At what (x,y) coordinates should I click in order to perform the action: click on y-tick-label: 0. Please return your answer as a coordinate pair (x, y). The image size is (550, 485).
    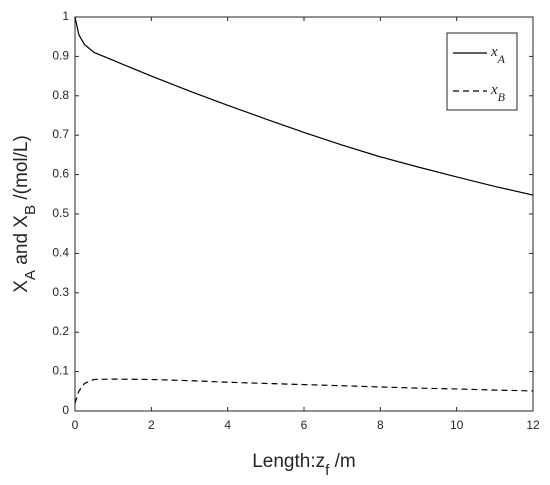
    Looking at the image, I should click on (65, 410).